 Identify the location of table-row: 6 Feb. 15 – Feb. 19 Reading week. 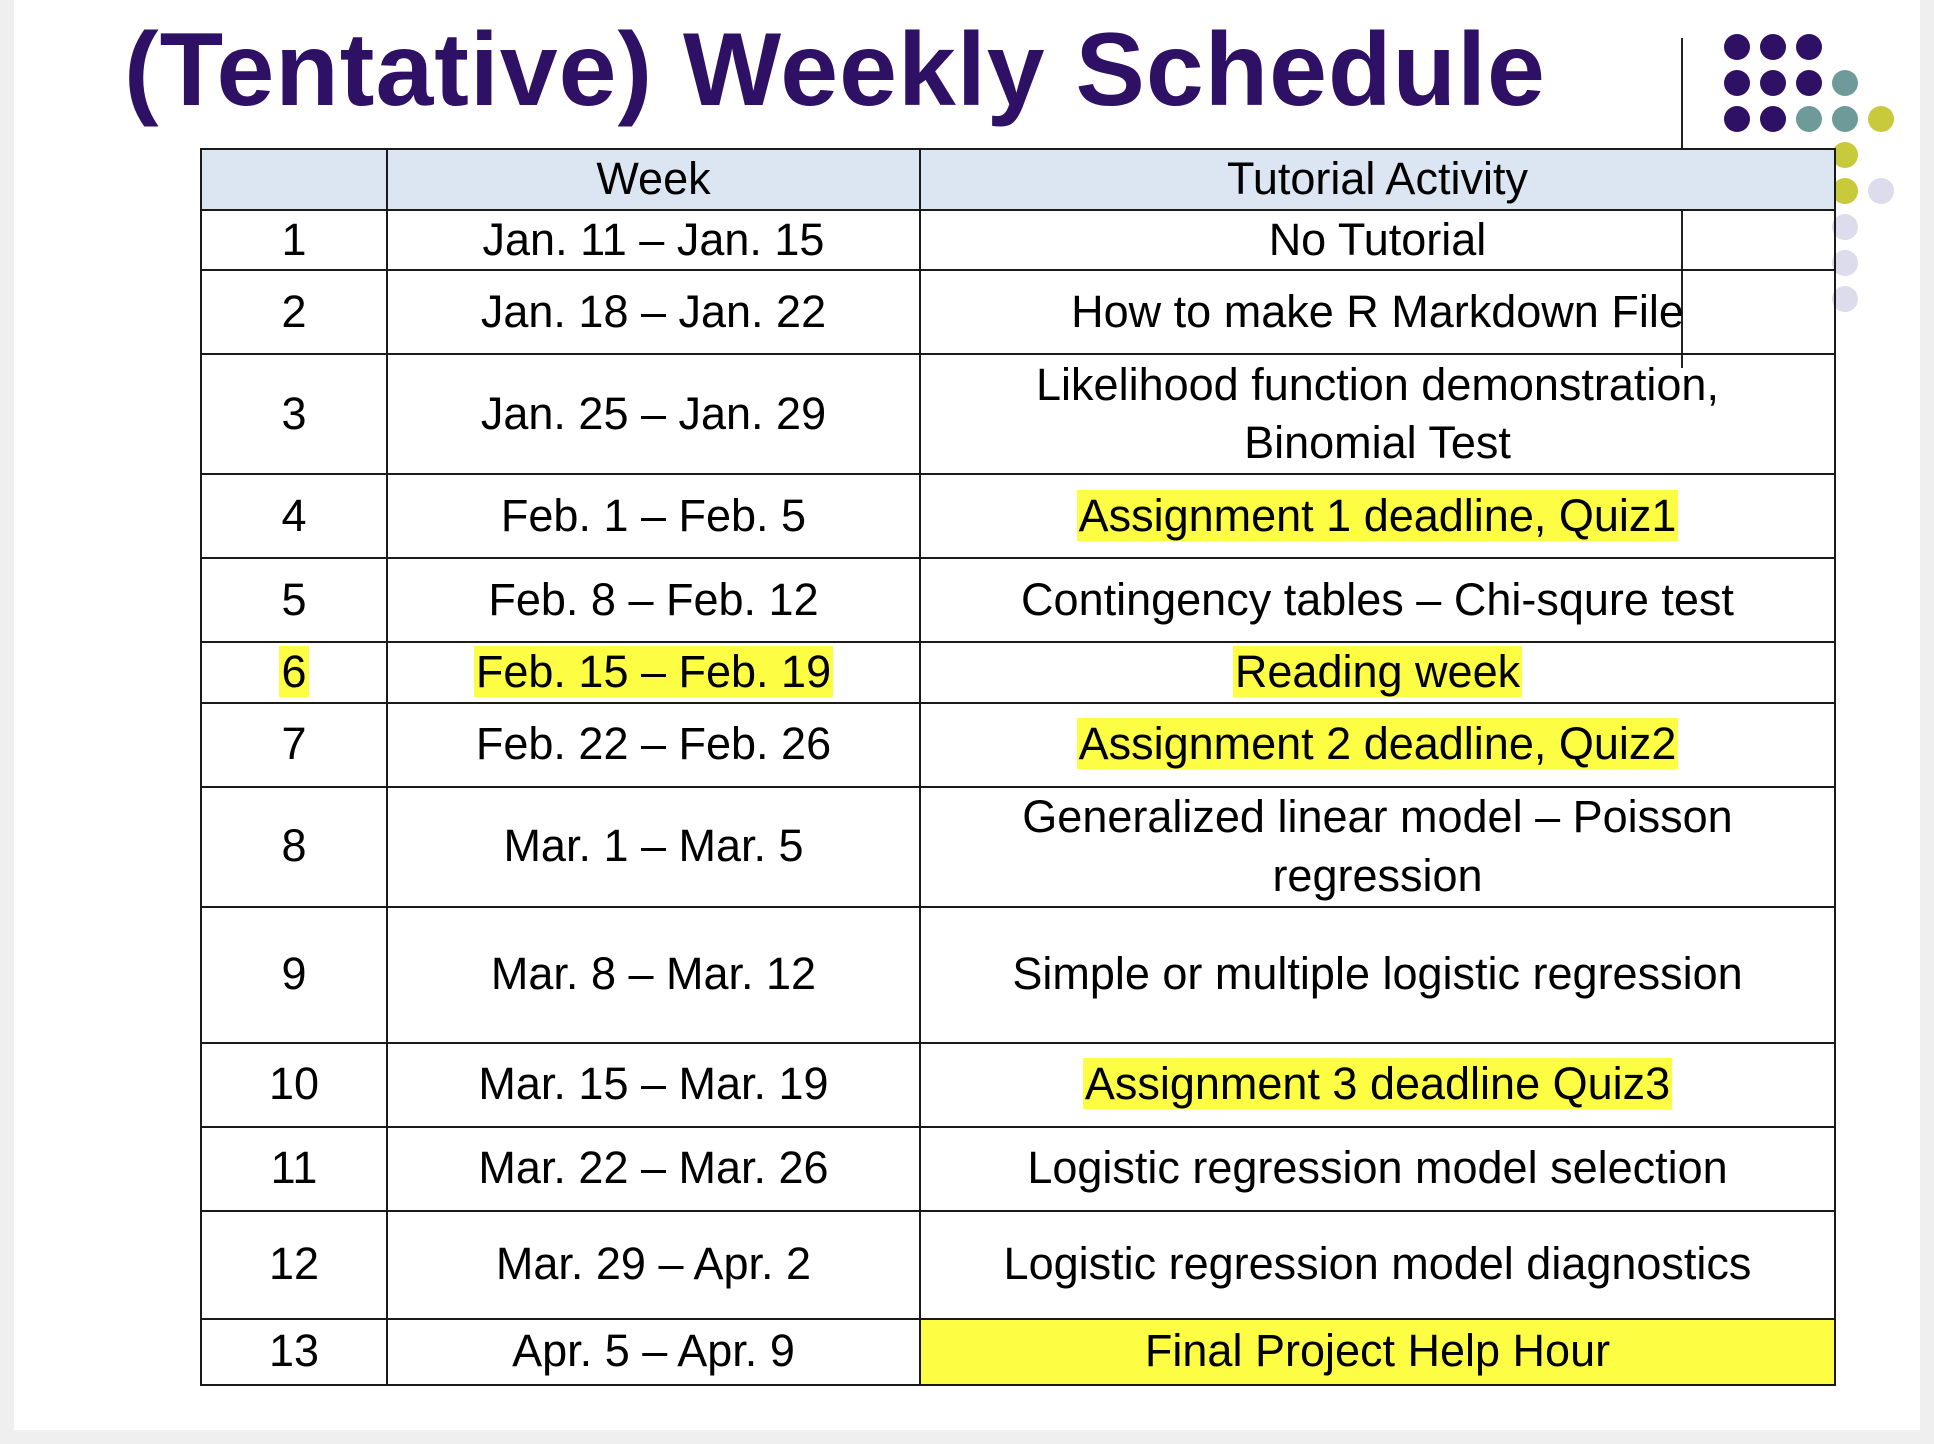
(1018, 672).